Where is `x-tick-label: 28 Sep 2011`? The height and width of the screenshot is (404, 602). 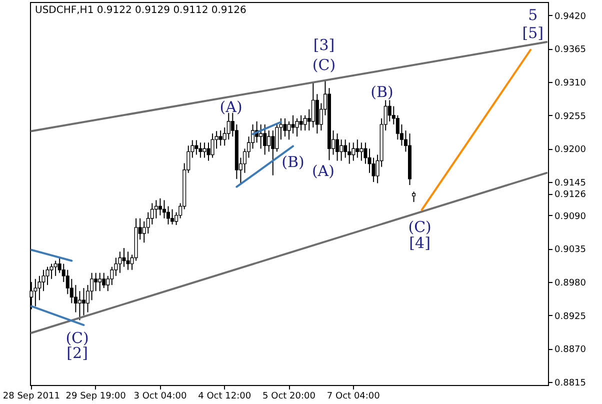
x-tick-label: 28 Sep 2011 is located at coordinates (31, 397).